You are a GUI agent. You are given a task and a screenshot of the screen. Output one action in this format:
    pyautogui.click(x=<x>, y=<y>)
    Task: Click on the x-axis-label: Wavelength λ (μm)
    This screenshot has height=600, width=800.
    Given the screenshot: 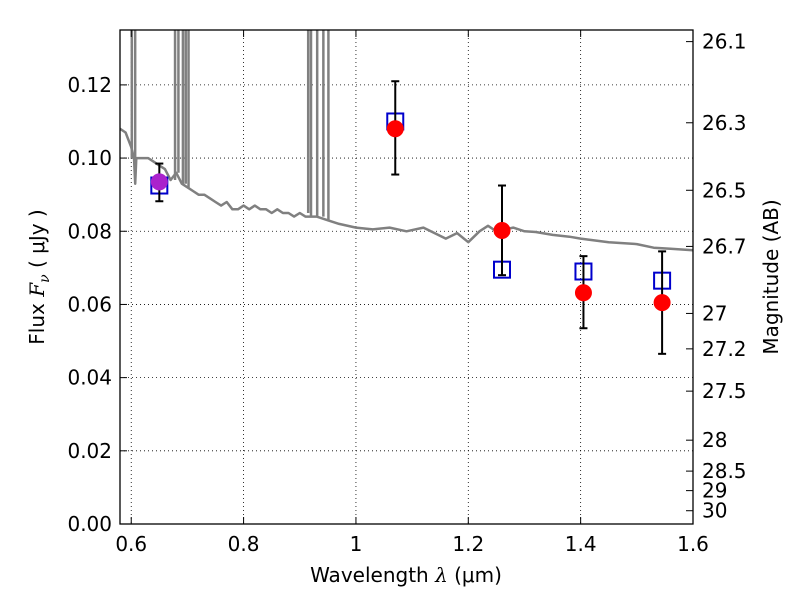 What is the action you would take?
    pyautogui.click(x=406, y=575)
    